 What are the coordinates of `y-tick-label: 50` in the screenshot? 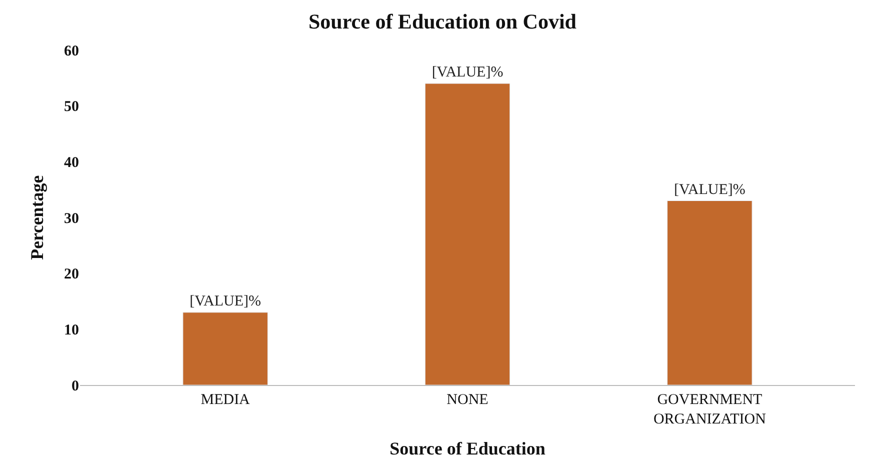 It's located at (71, 107).